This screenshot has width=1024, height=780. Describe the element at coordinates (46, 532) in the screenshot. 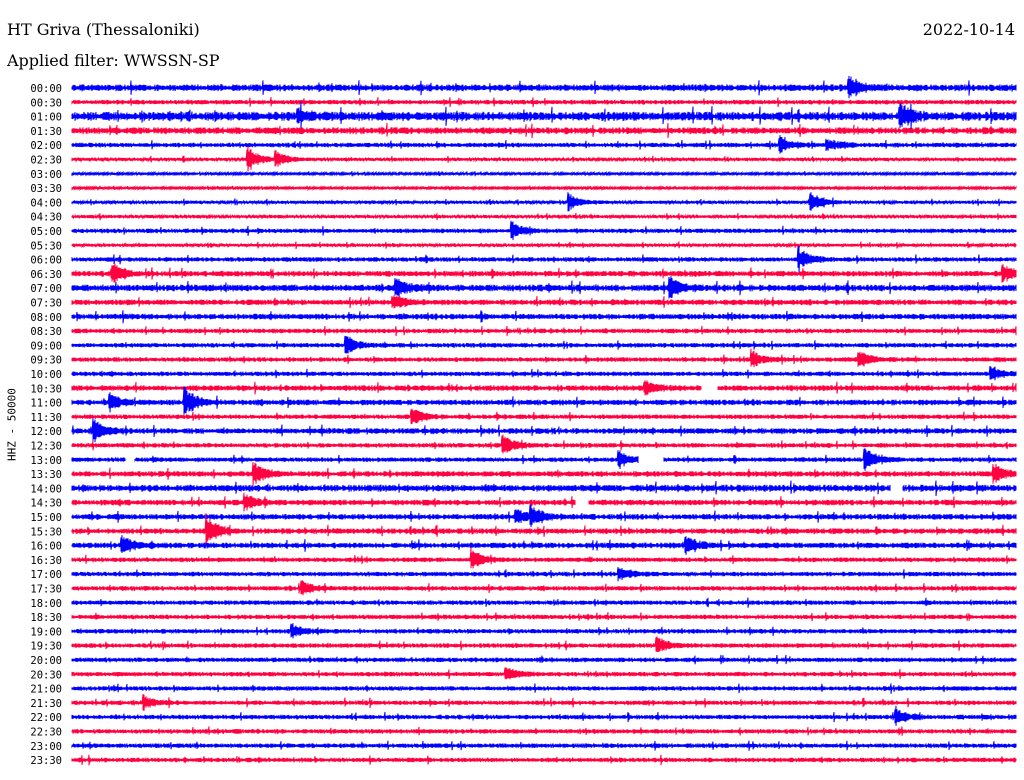

I see `time-label: 15:30` at that location.